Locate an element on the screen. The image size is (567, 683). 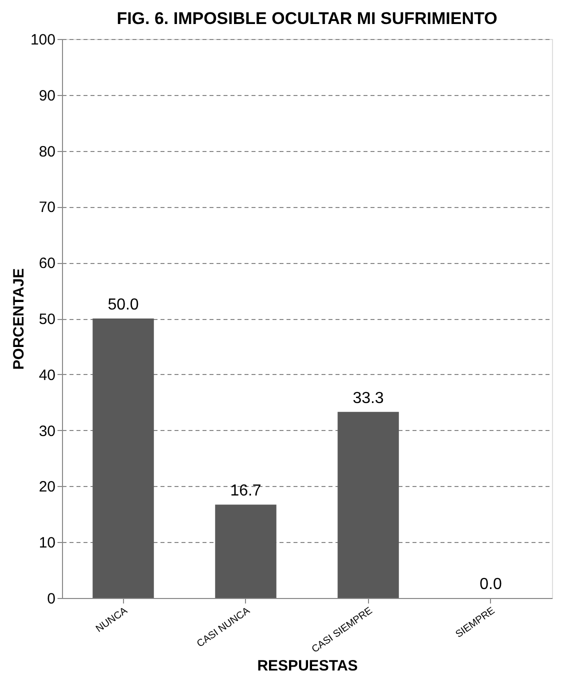
y-tick-label: 100 is located at coordinates (43, 40).